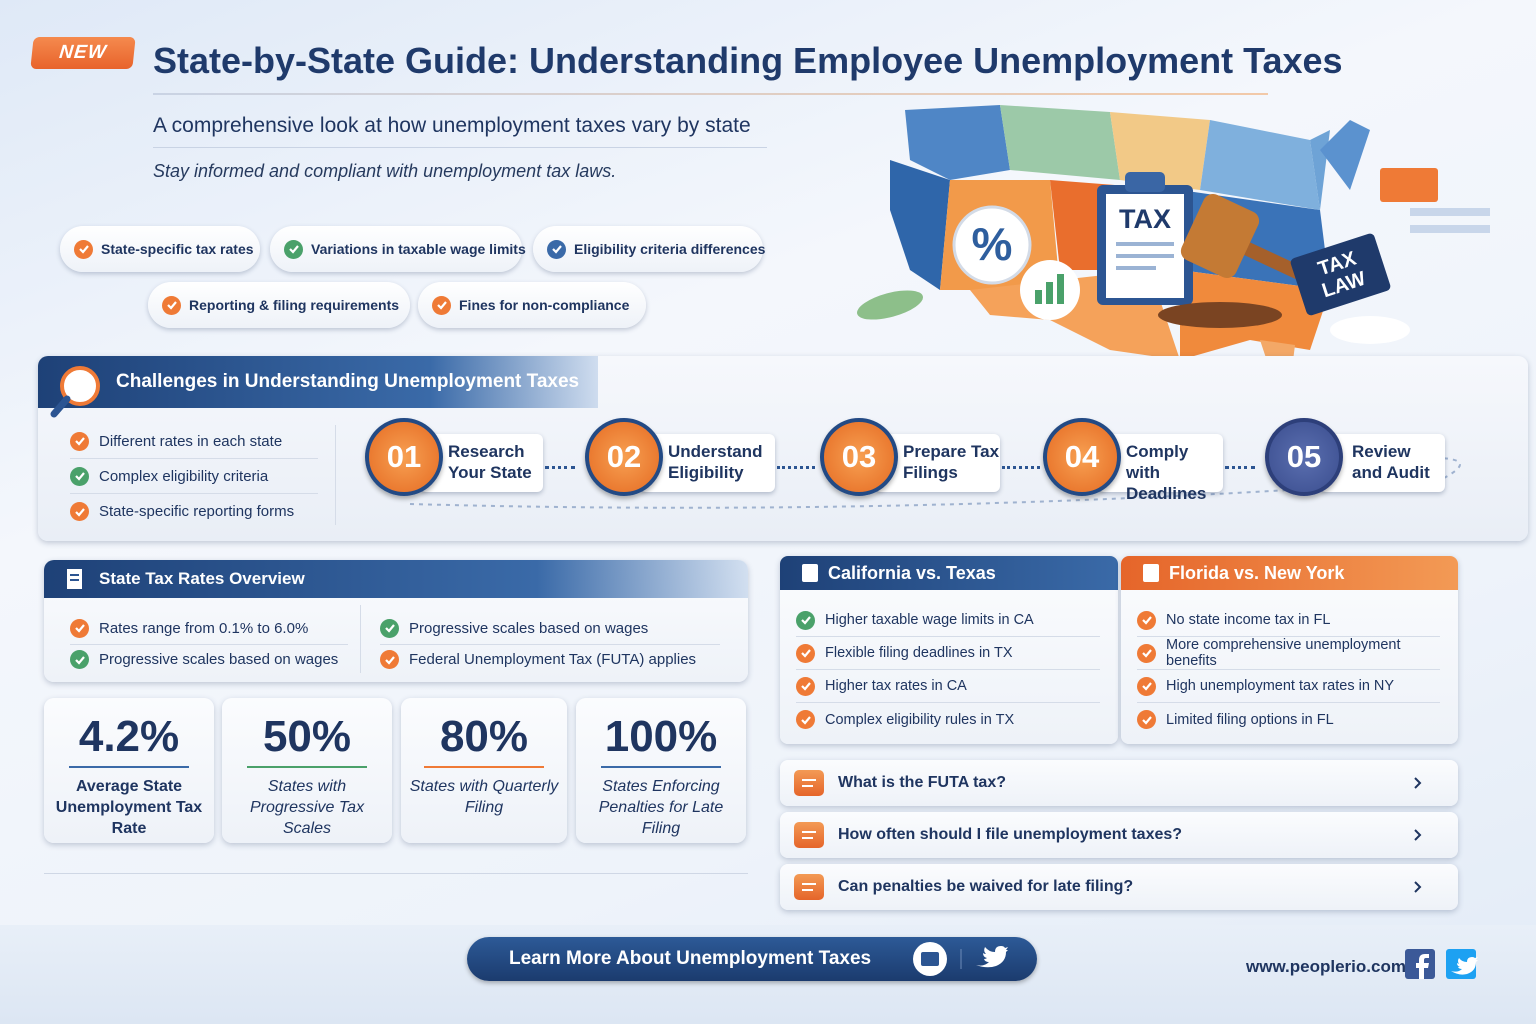 The height and width of the screenshot is (1024, 1536). What do you see at coordinates (1220, 315) in the screenshot?
I see `gavel-block` at bounding box center [1220, 315].